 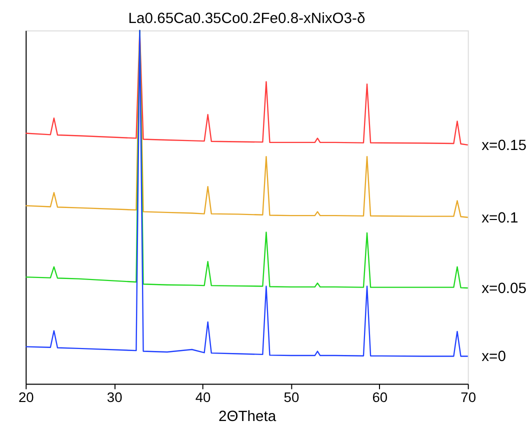 I want to click on series-label: x=0, so click(x=494, y=357).